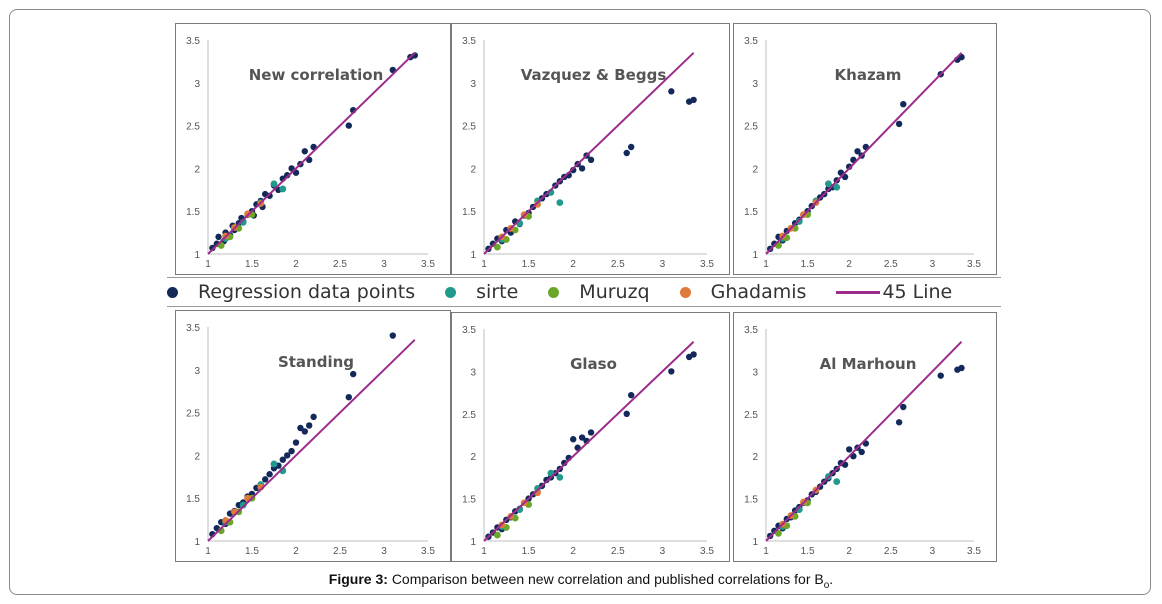 Image resolution: width=1162 pixels, height=604 pixels. I want to click on legend-item-45-line: 45 Line, so click(894, 292).